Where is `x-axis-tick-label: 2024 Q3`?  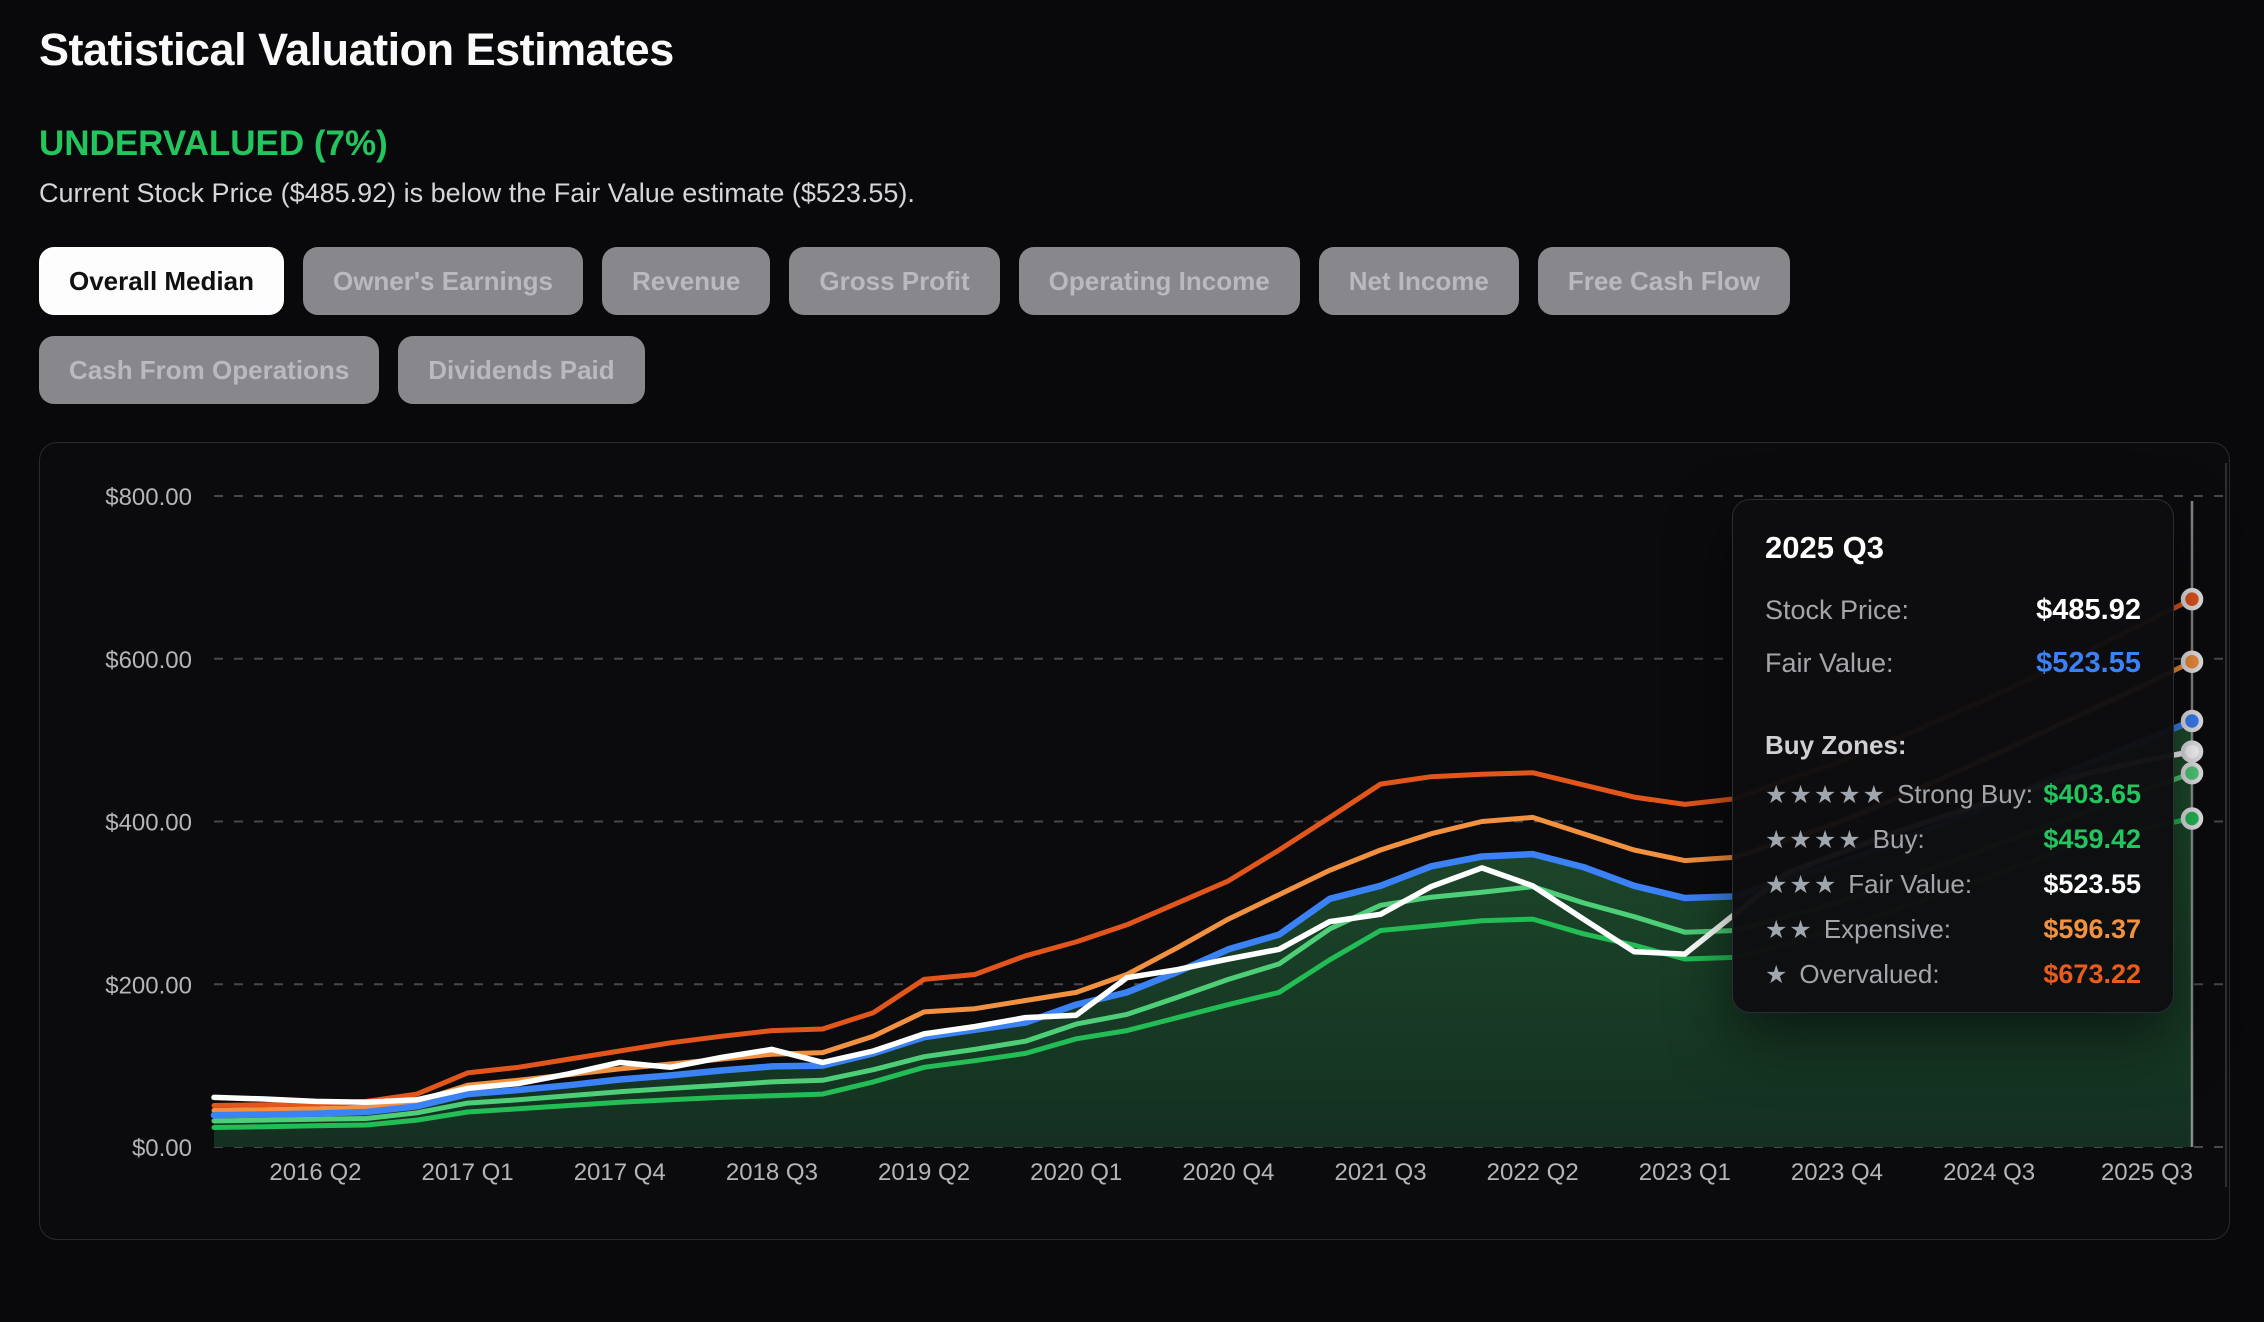 x-axis-tick-label: 2024 Q3 is located at coordinates (1989, 1172).